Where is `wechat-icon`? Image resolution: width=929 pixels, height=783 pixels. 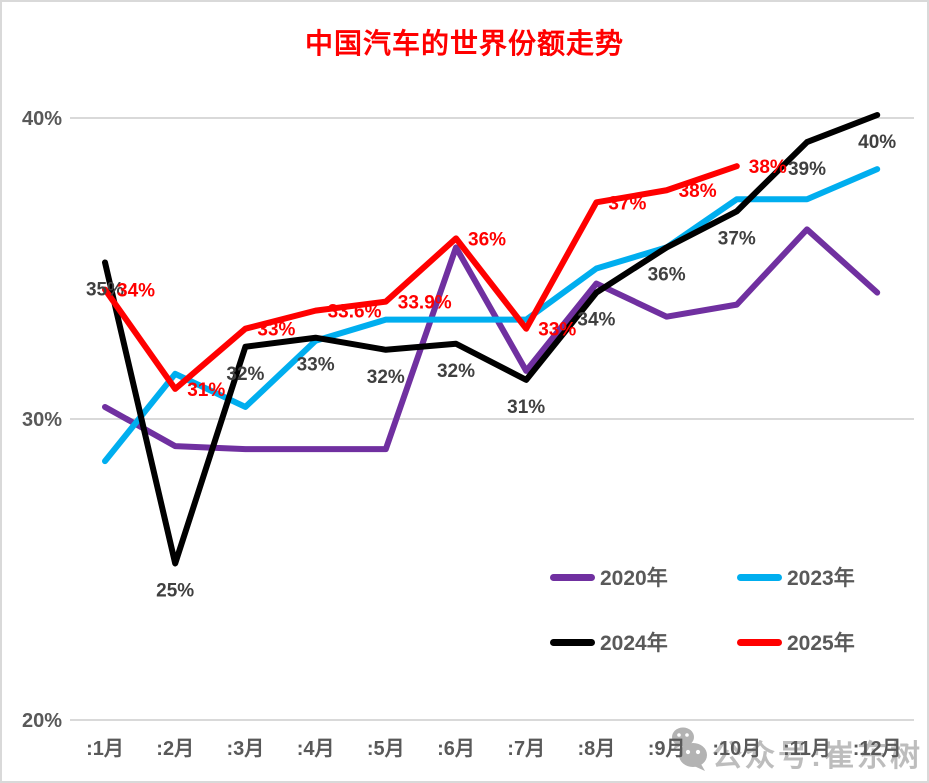
wechat-icon is located at coordinates (689, 753).